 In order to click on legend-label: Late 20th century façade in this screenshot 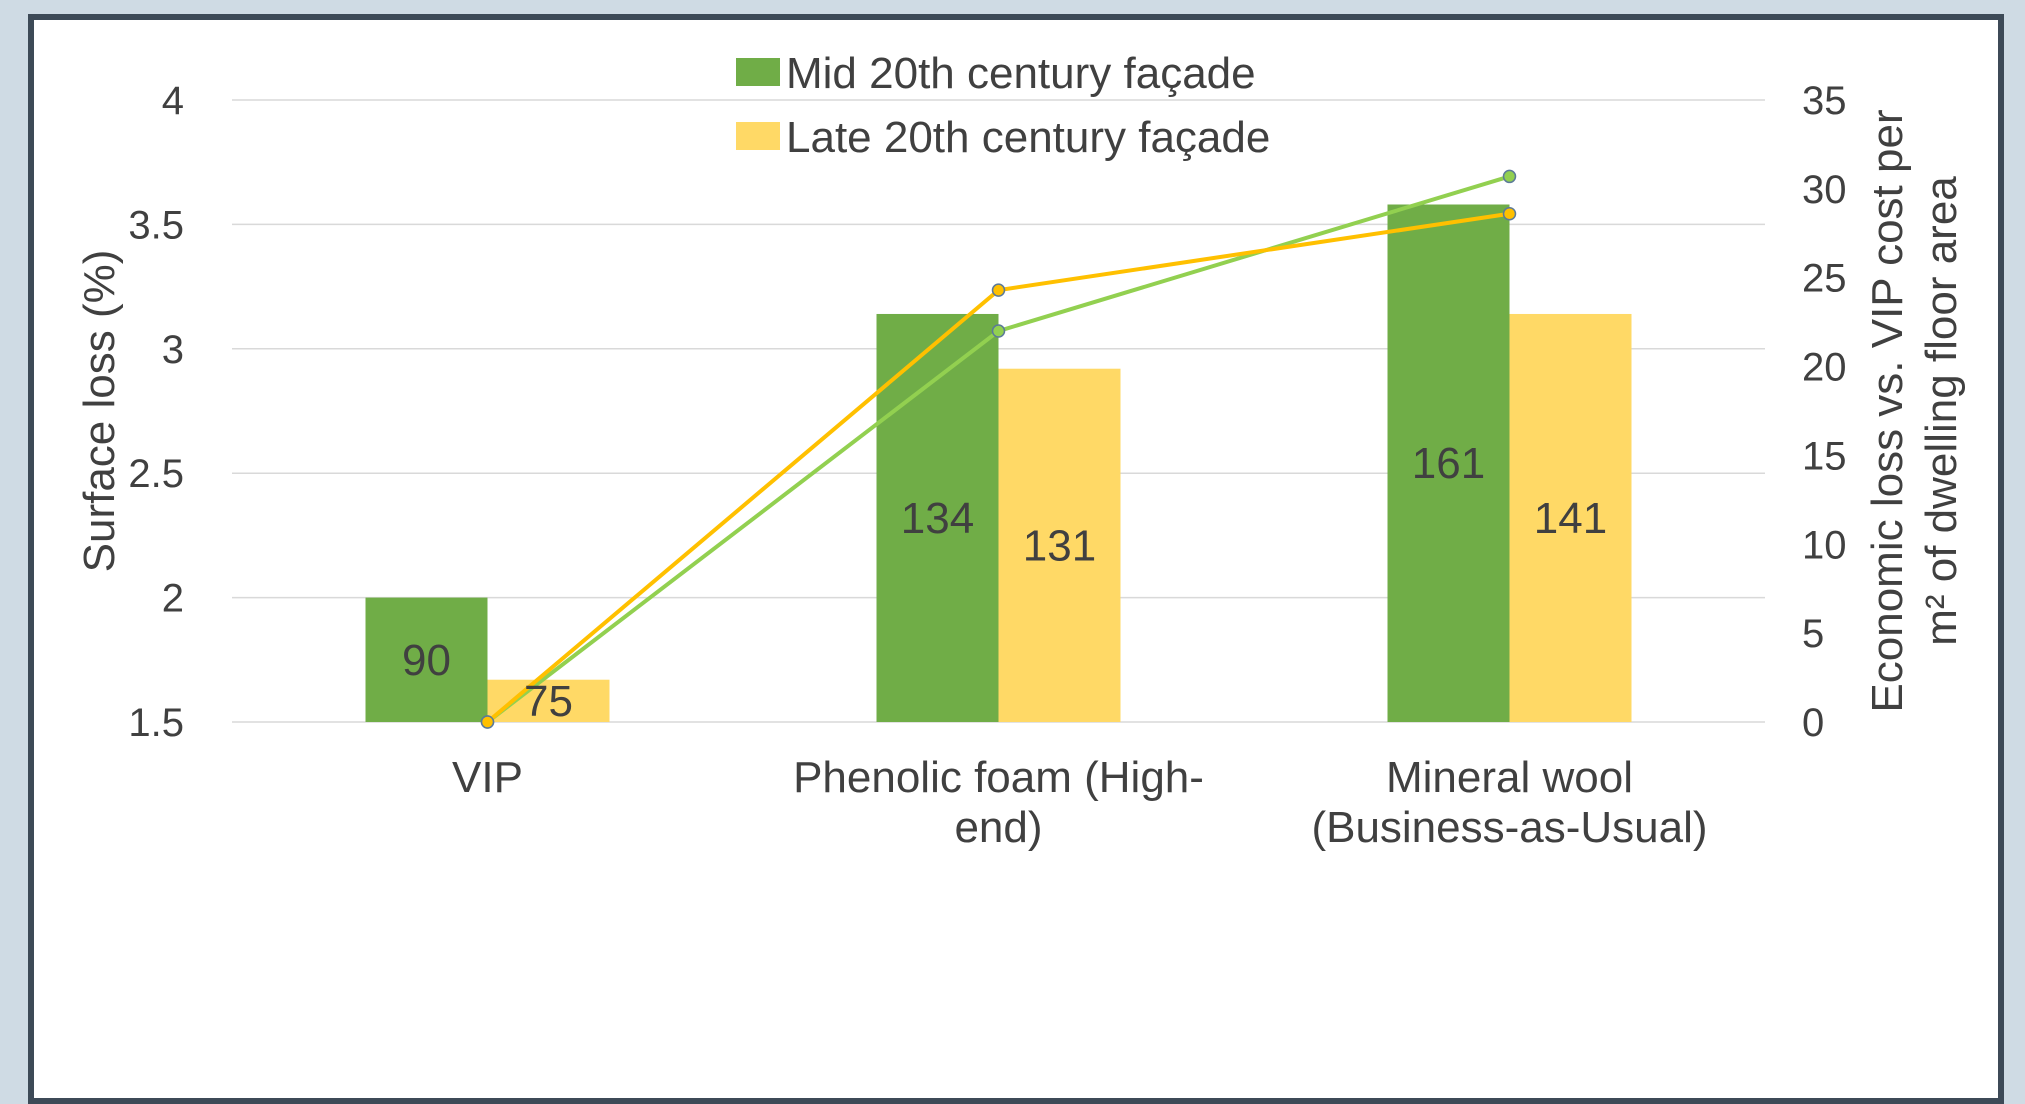, I will do `click(1028, 137)`.